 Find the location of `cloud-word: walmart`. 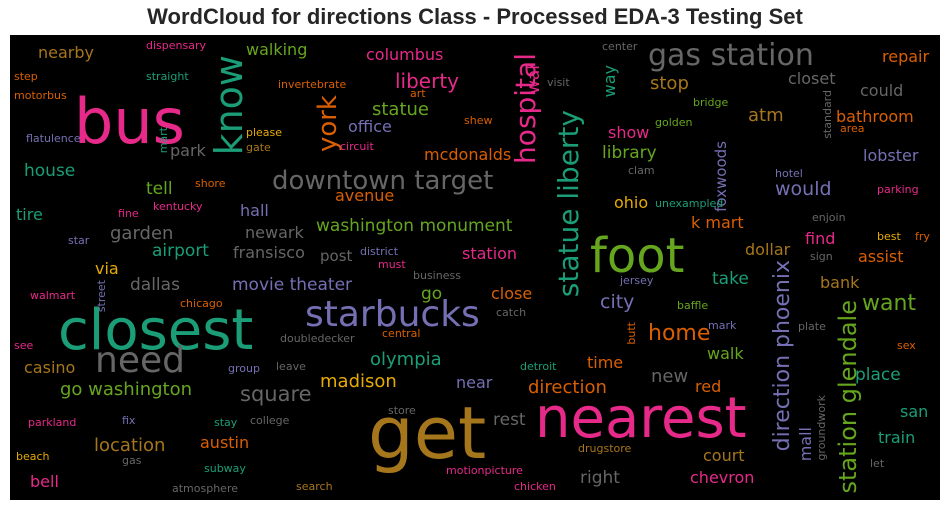

cloud-word: walmart is located at coordinates (53, 295).